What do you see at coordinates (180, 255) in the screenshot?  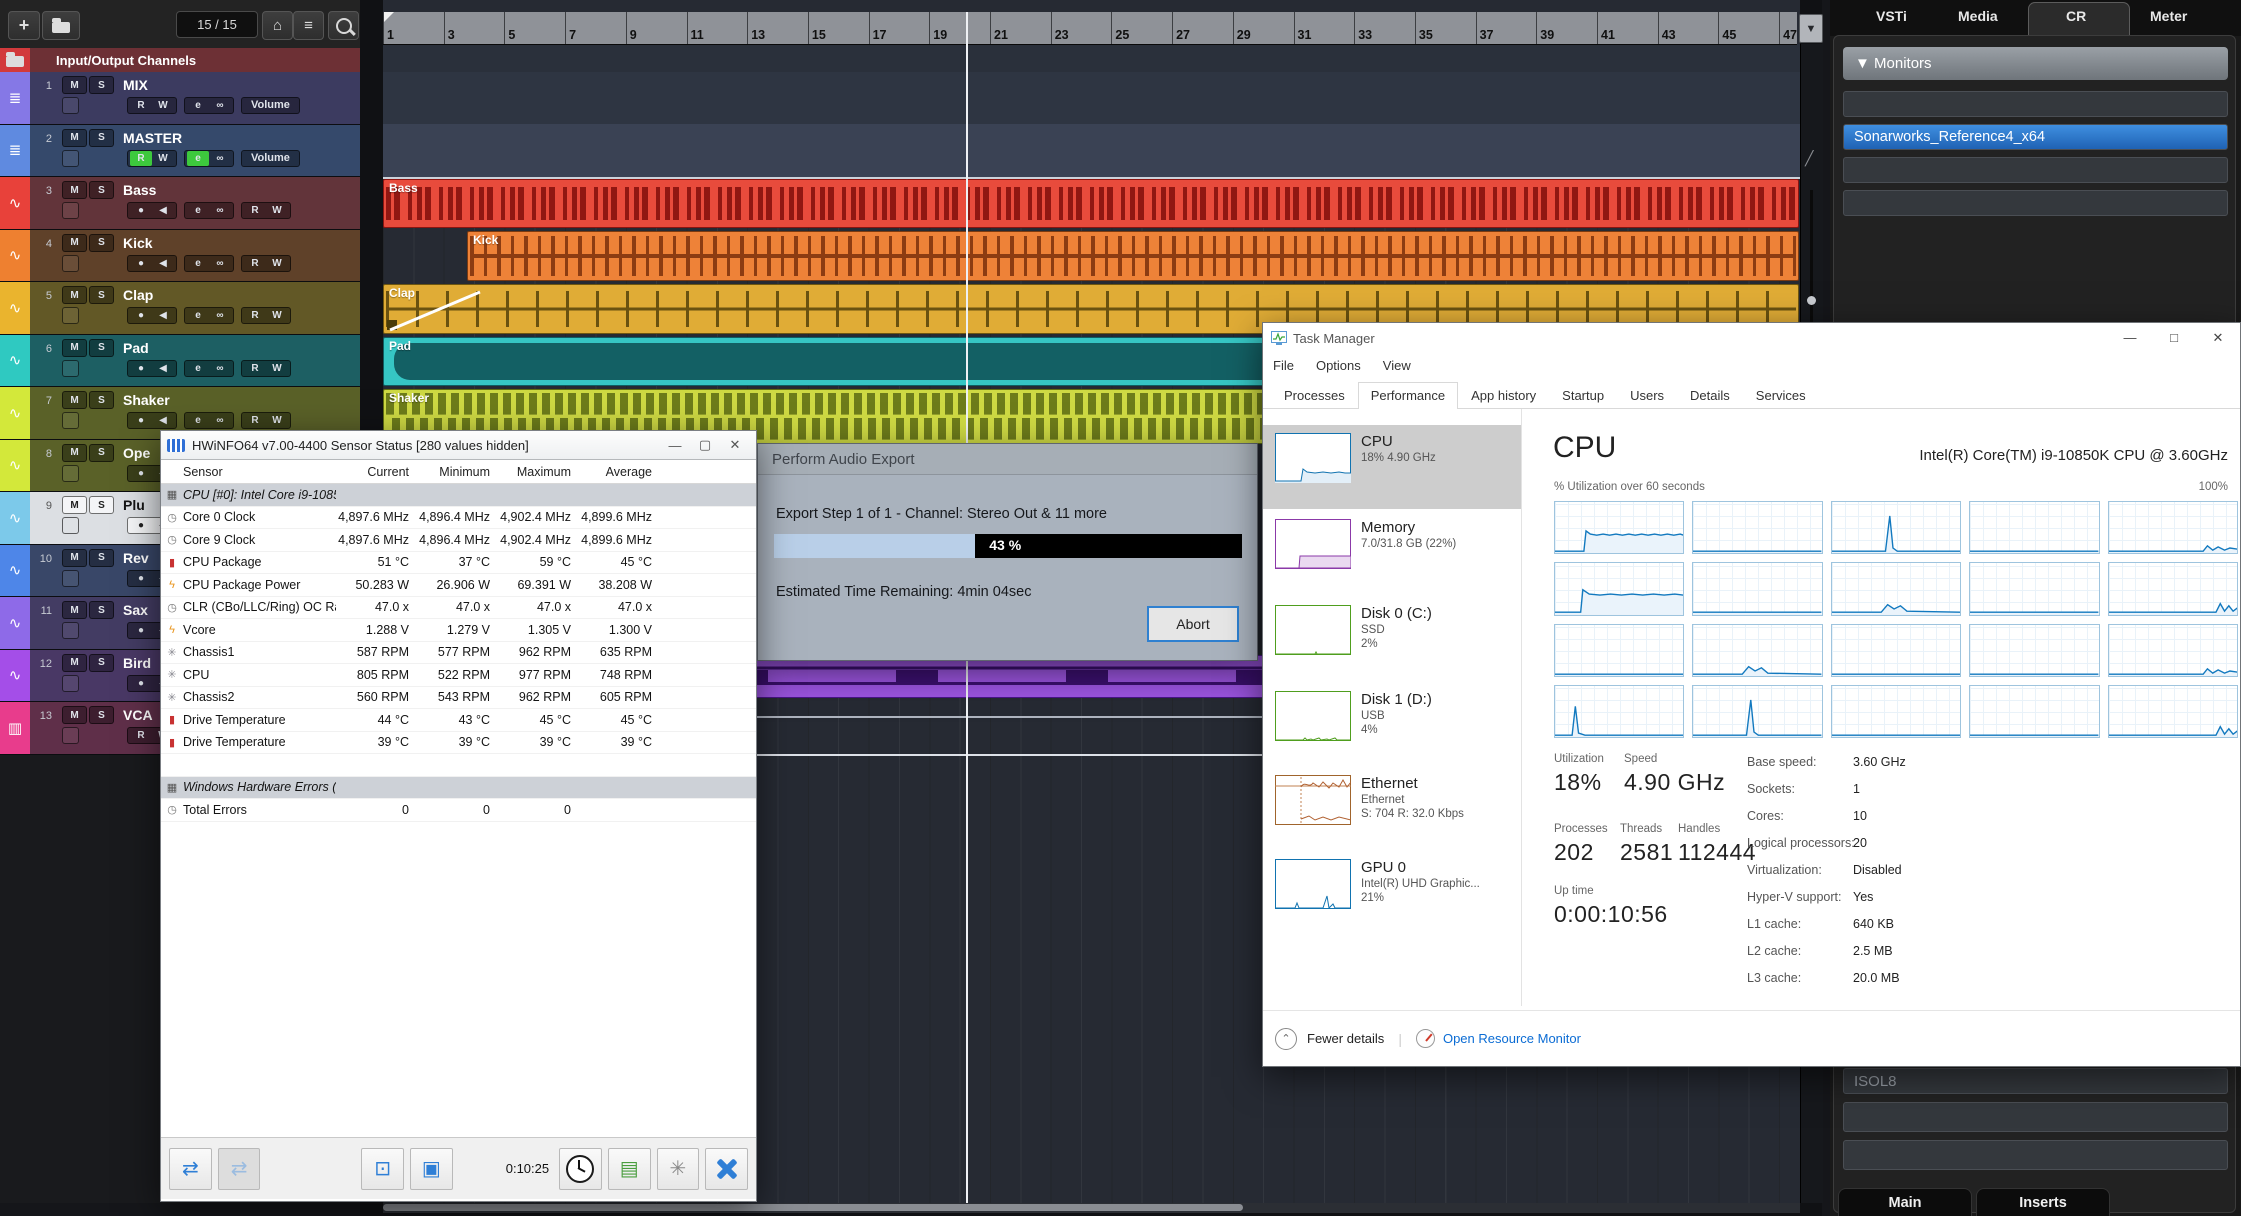 I see `track-row: ∿ 4 M S Kick ● ◀ e ∞ R` at bounding box center [180, 255].